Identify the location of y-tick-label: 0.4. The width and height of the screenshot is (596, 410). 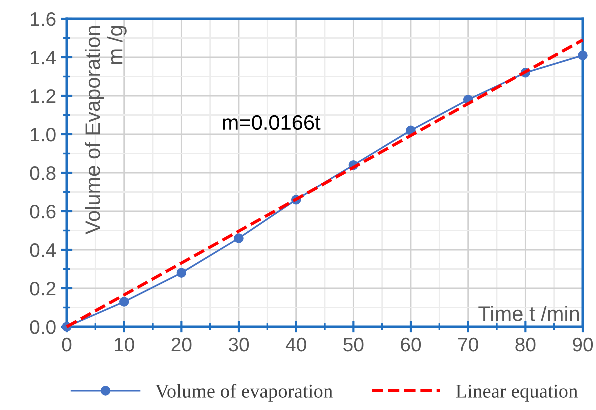
(43, 250).